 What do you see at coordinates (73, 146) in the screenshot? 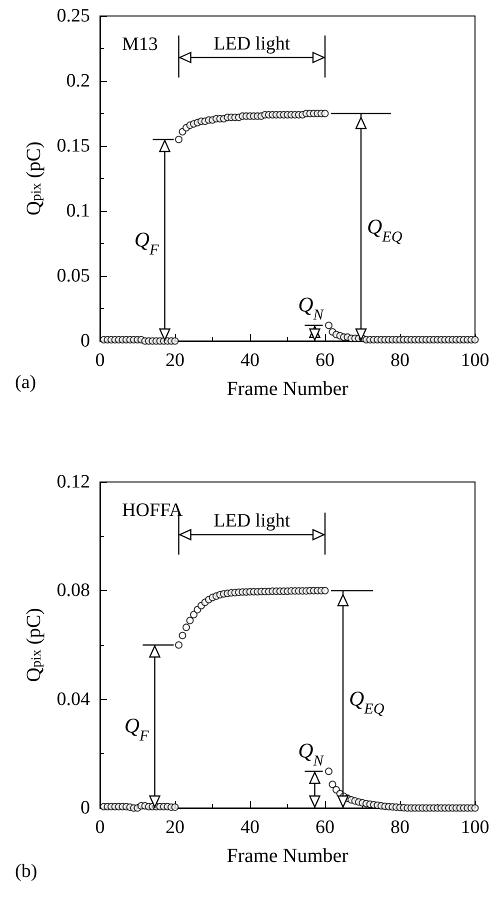
I see `y-tick-label: 0.15` at bounding box center [73, 146].